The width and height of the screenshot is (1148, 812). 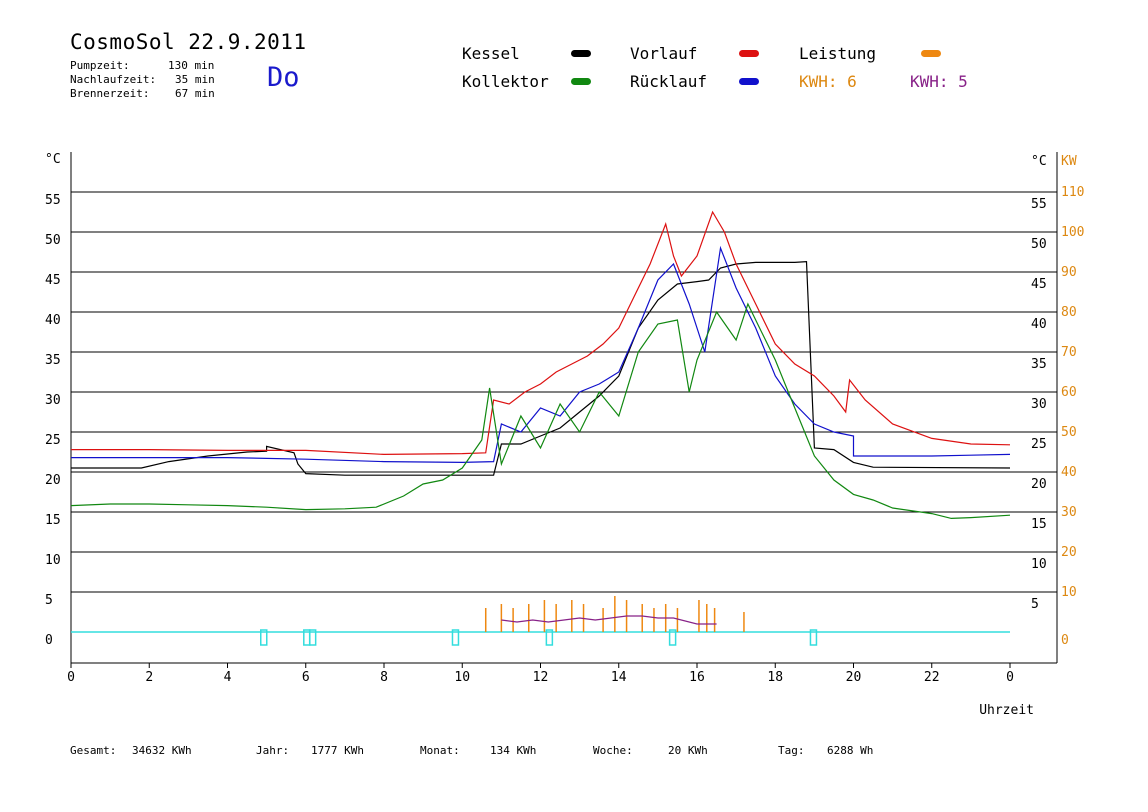 I want to click on x-tick-label: 18, so click(x=775, y=677).